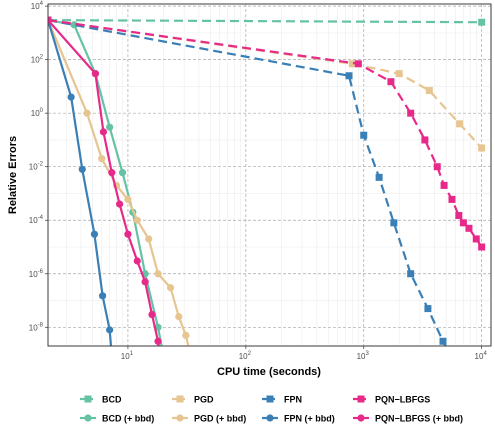 The height and width of the screenshot is (433, 495). I want to click on legend-item: PGD (+ bbd), so click(209, 419).